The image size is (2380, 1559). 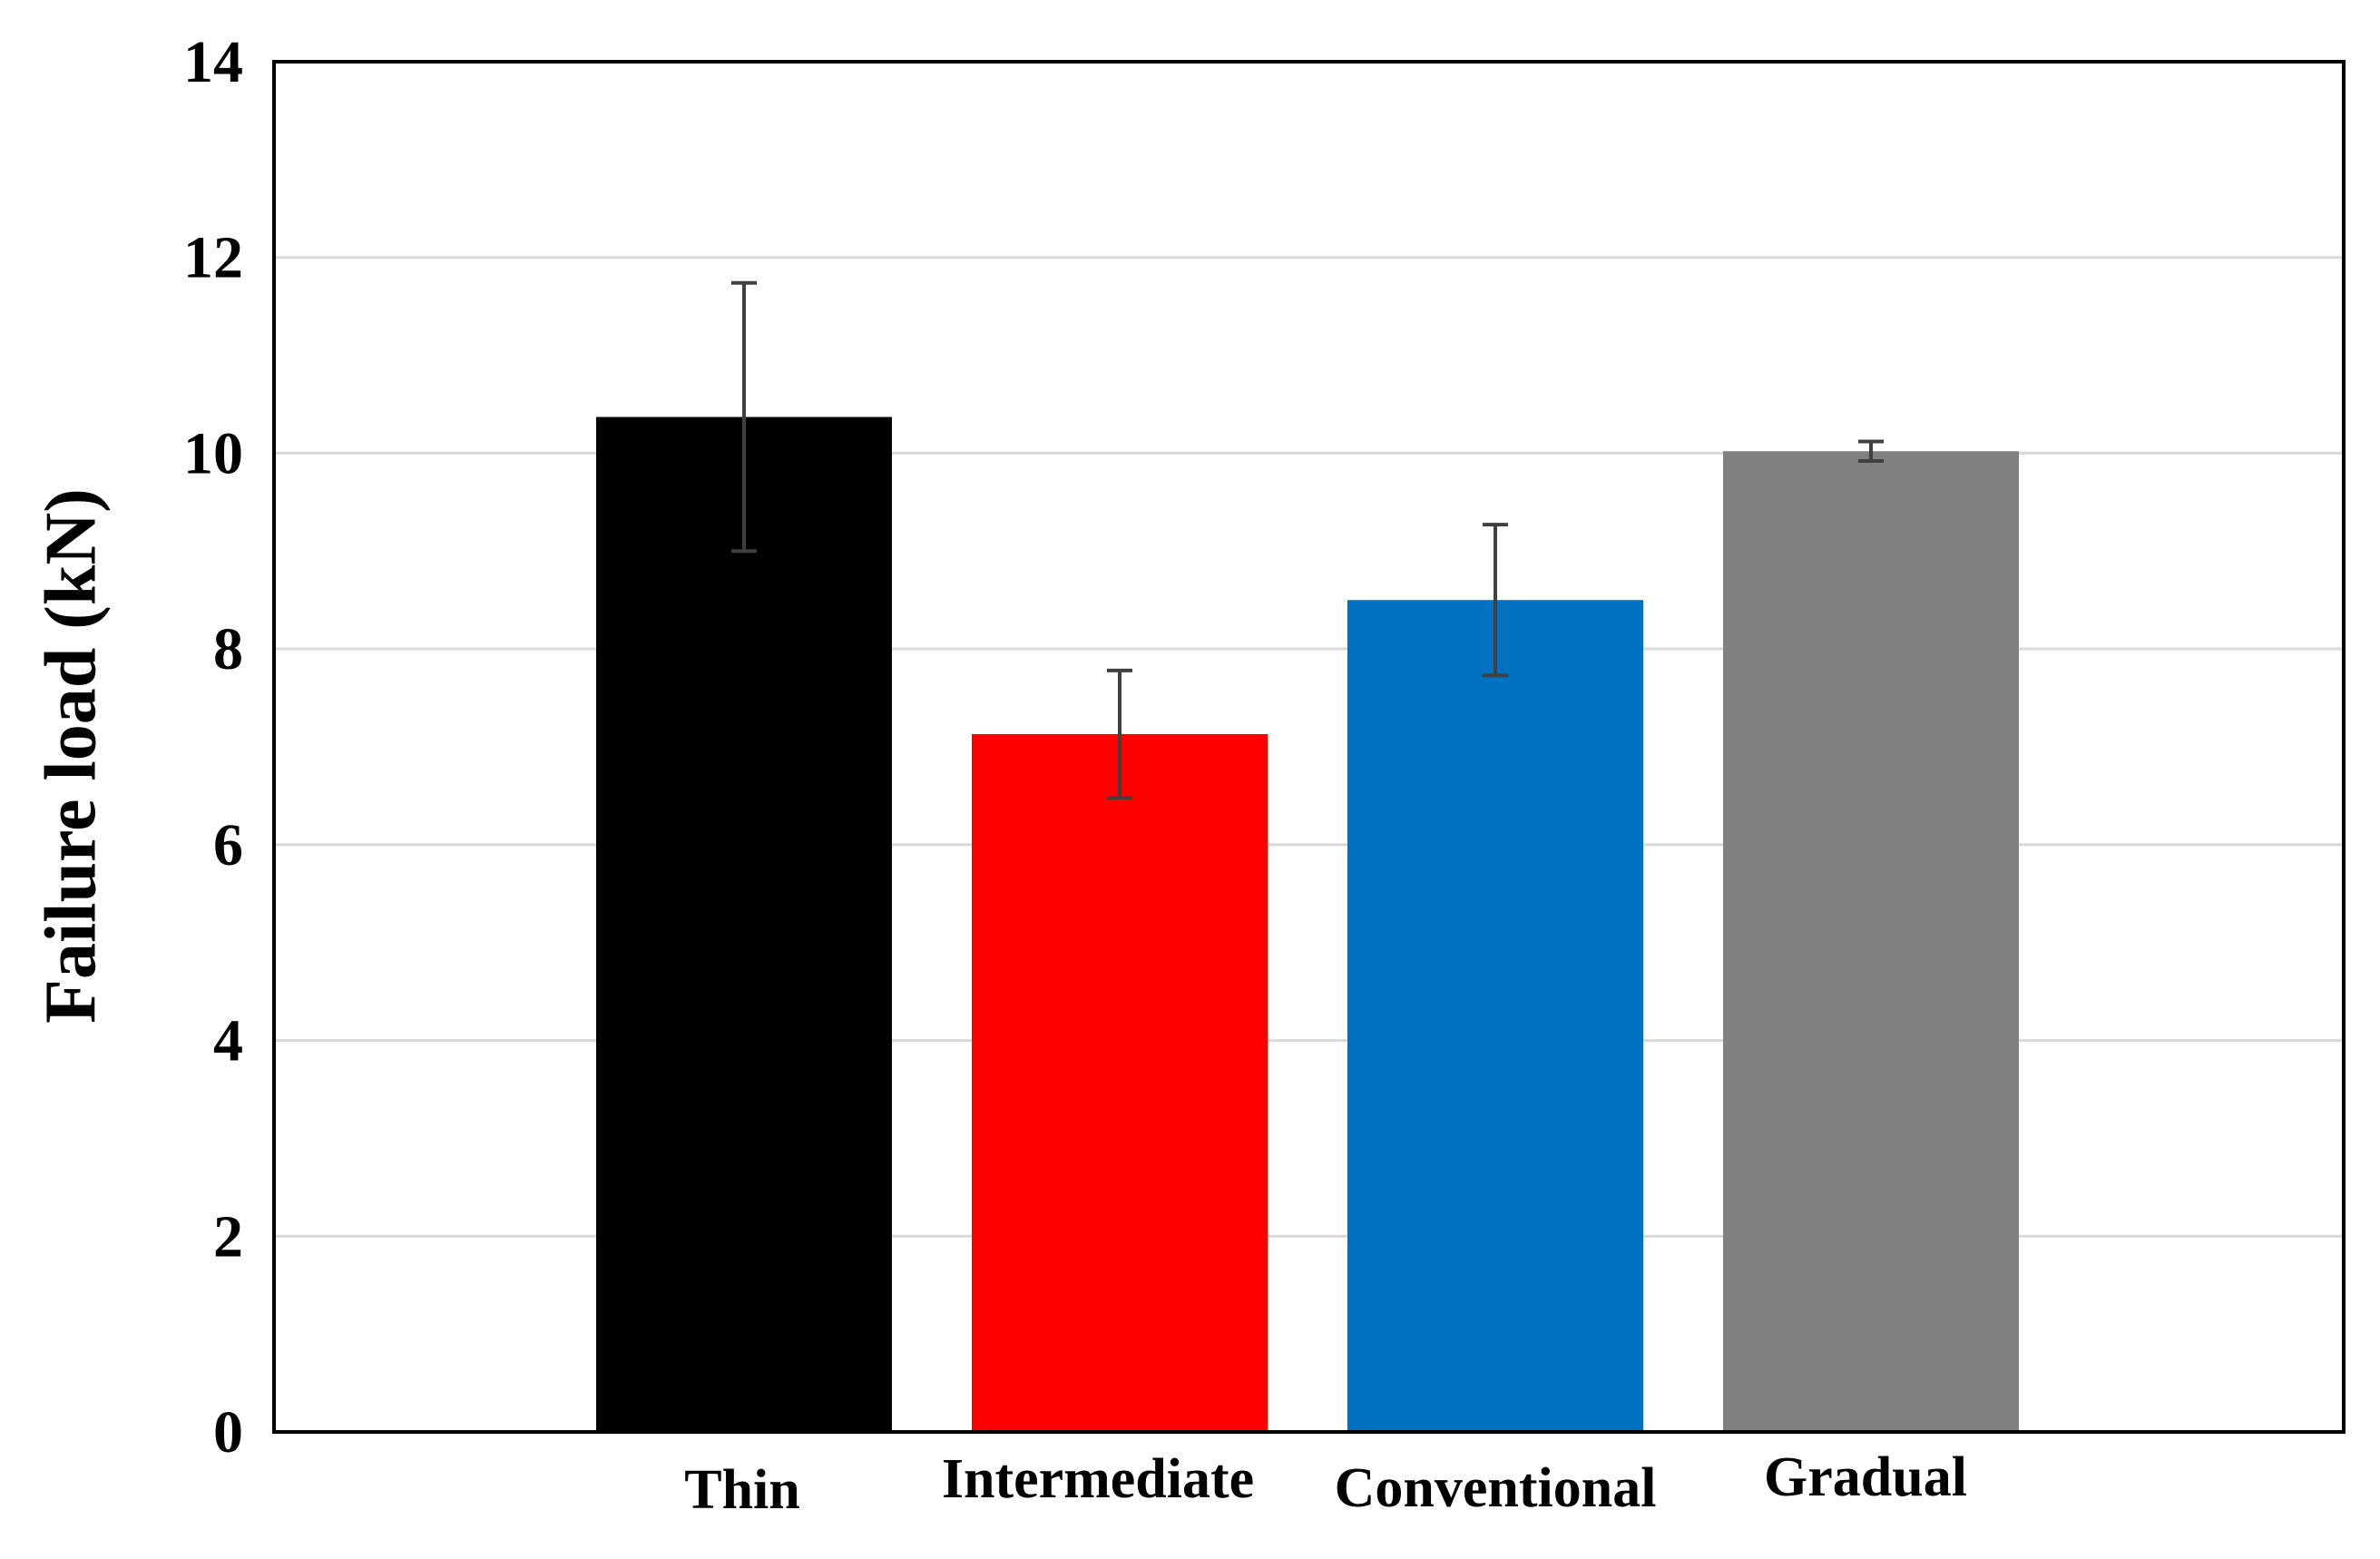 What do you see at coordinates (1496, 600) in the screenshot?
I see `error-bar-conventional` at bounding box center [1496, 600].